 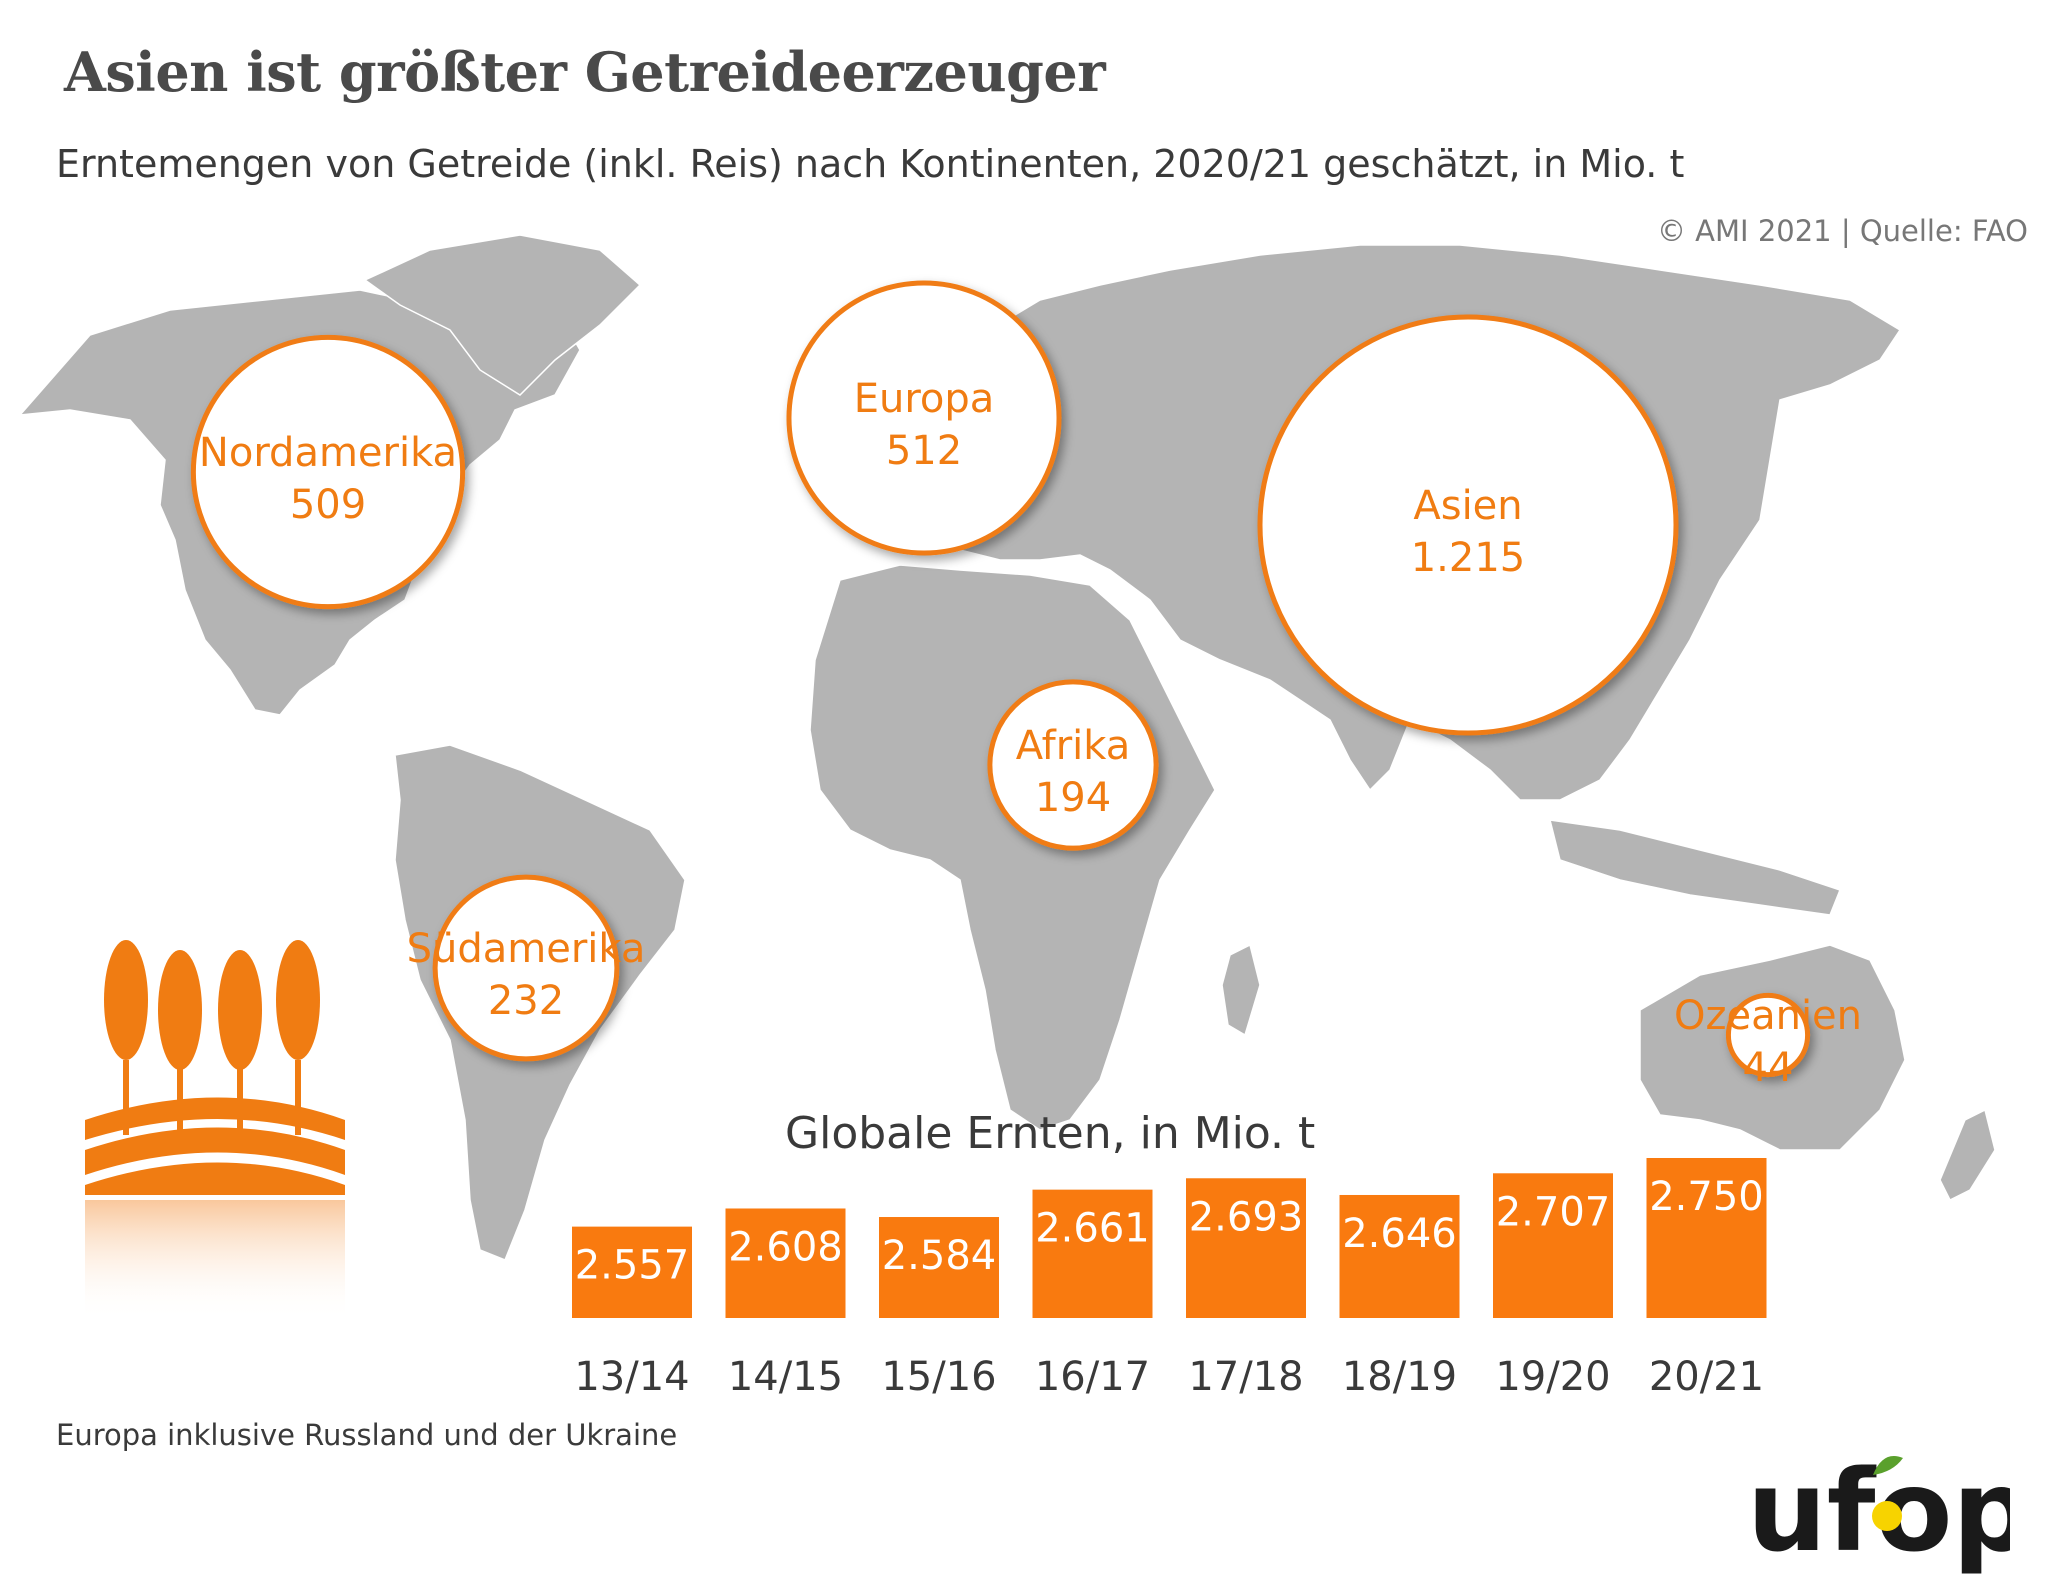 I want to click on bar-group: 2.584 15/16, so click(x=939, y=1308).